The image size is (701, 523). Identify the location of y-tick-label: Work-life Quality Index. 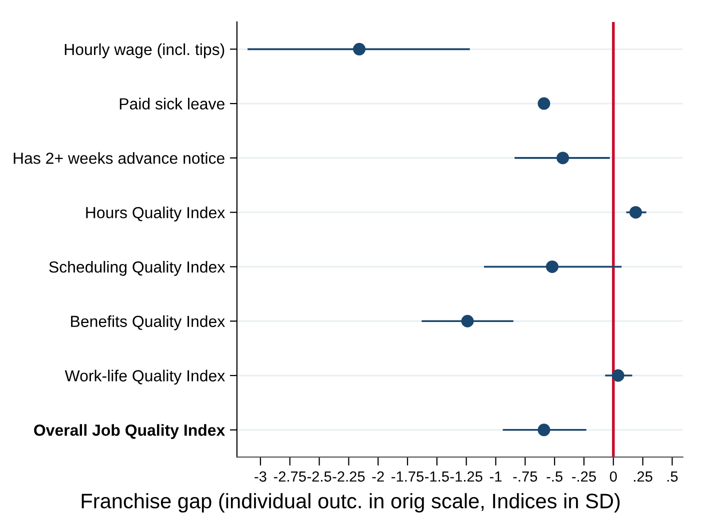
(144, 377).